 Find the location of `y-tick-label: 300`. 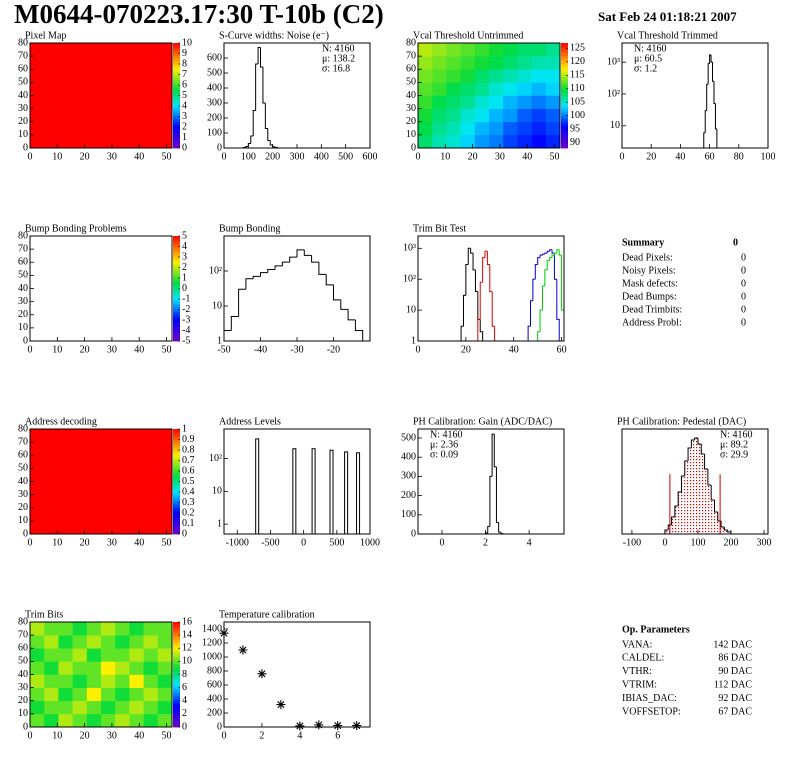

y-tick-label: 300 is located at coordinates (408, 476).